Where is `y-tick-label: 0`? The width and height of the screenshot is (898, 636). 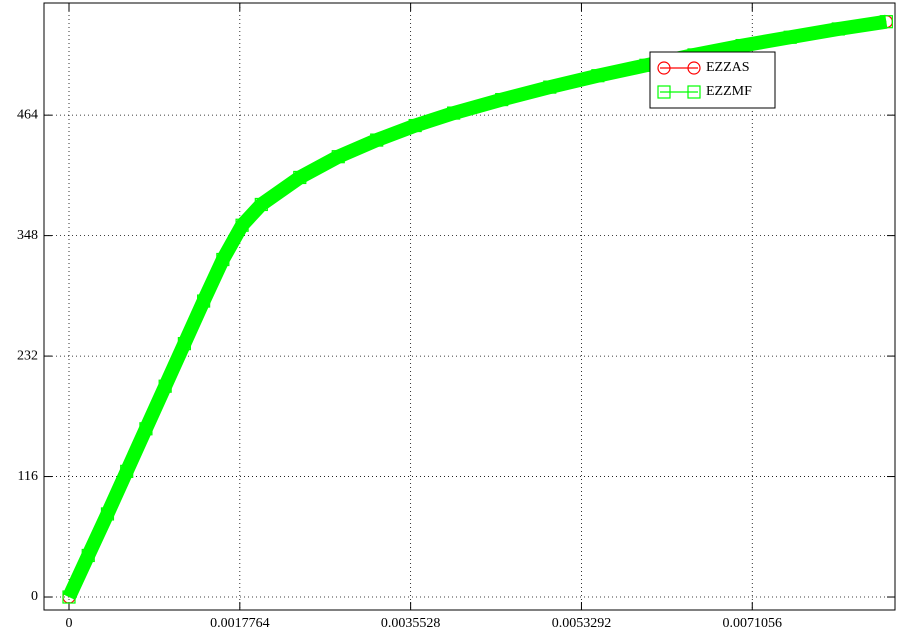 y-tick-label: 0 is located at coordinates (34, 596).